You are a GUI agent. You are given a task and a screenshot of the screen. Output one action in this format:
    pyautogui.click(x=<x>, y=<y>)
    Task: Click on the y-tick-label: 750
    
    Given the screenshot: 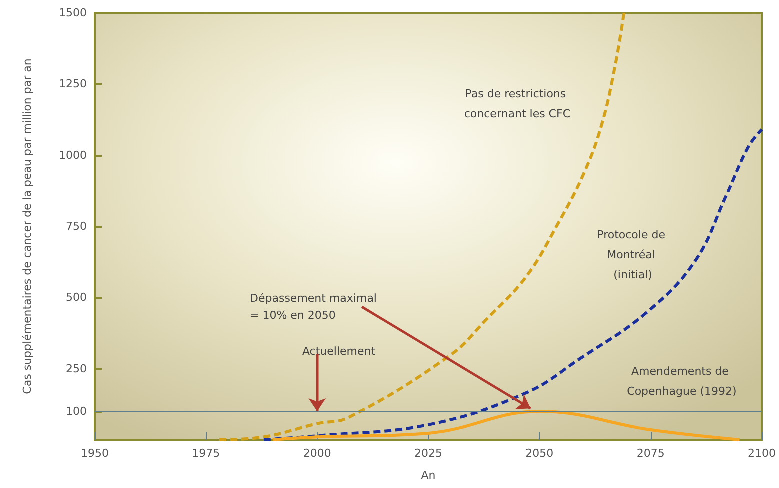 What is the action you would take?
    pyautogui.click(x=76, y=226)
    